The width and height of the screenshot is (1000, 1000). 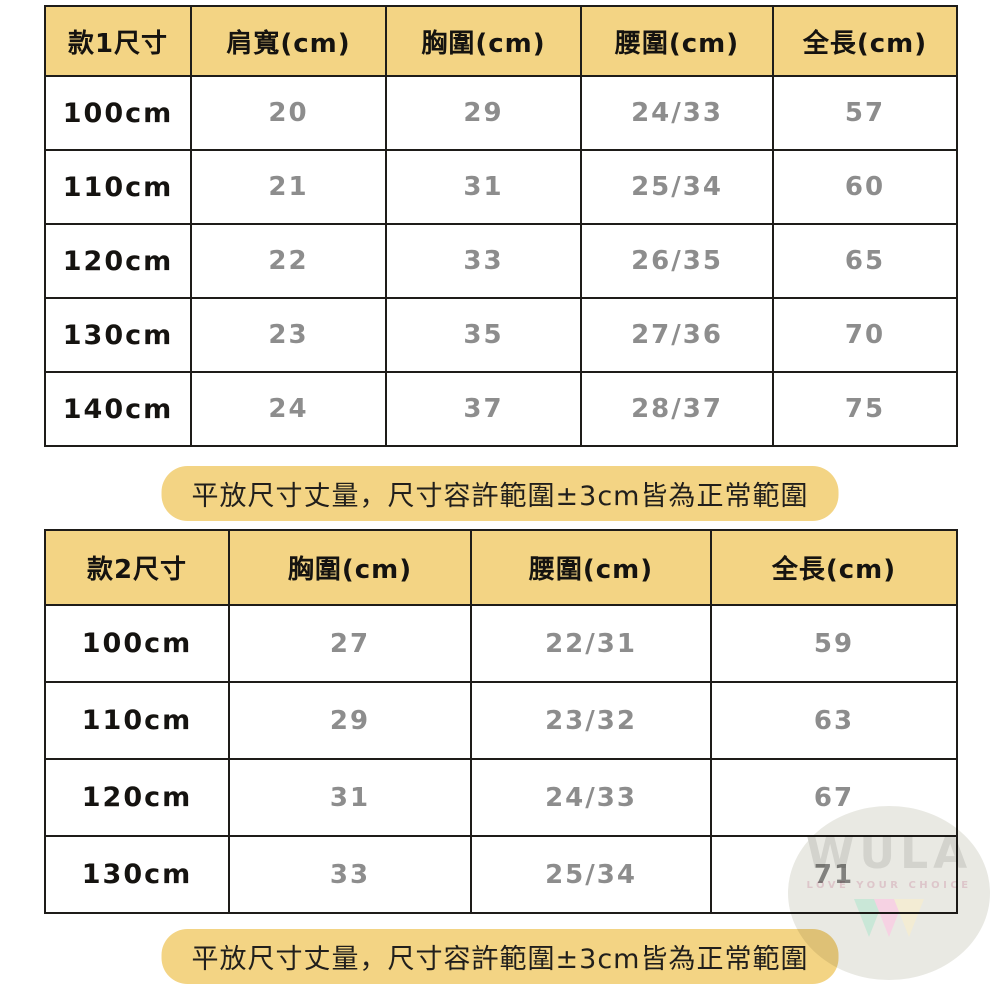 What do you see at coordinates (500, 493) in the screenshot?
I see `measurement-tolerance-note-1: 平放尺寸丈量，尺寸容許範圍±3cm皆為正常範圍` at bounding box center [500, 493].